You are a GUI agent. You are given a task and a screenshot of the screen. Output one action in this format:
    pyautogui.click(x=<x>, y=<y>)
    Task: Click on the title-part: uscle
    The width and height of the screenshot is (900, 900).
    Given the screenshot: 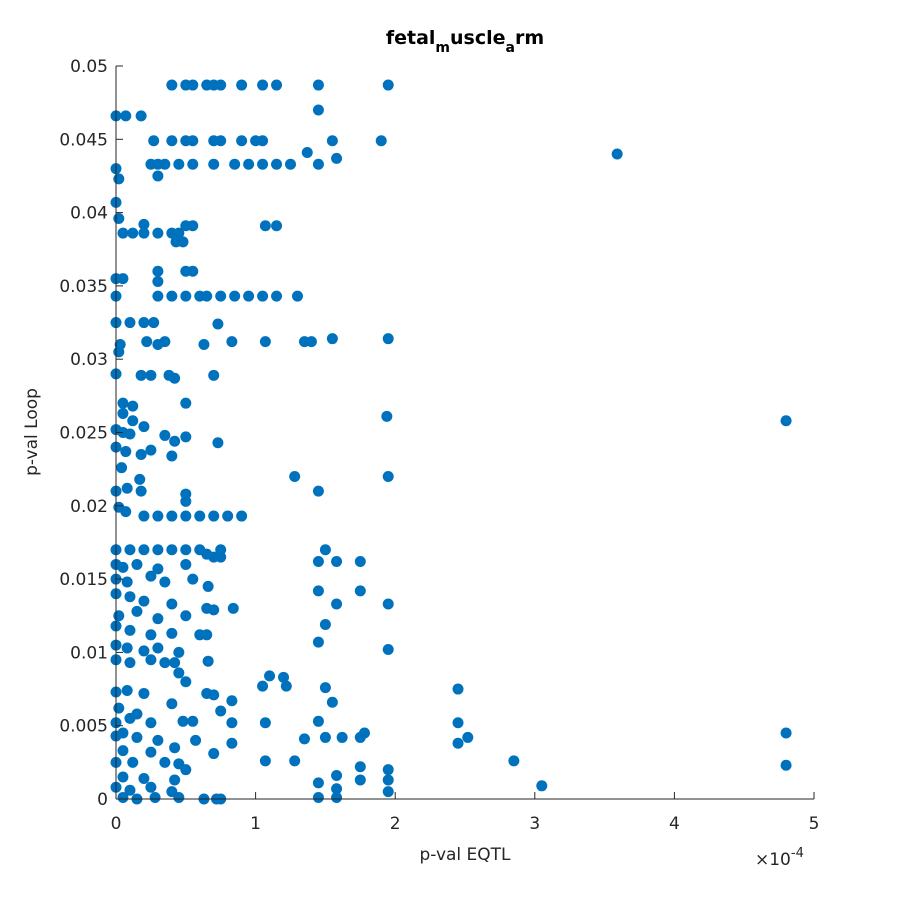 What is the action you would take?
    pyautogui.click(x=478, y=38)
    